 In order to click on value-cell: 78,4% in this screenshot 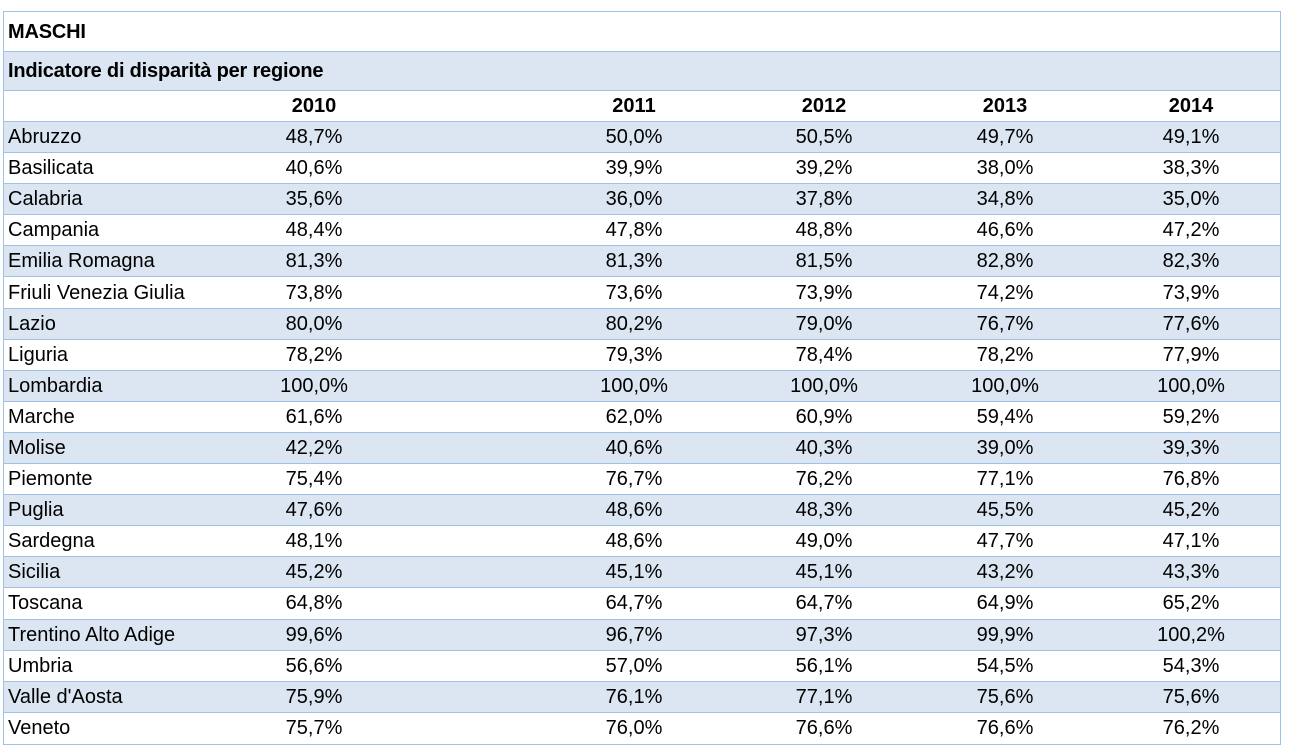, I will do `click(824, 354)`.